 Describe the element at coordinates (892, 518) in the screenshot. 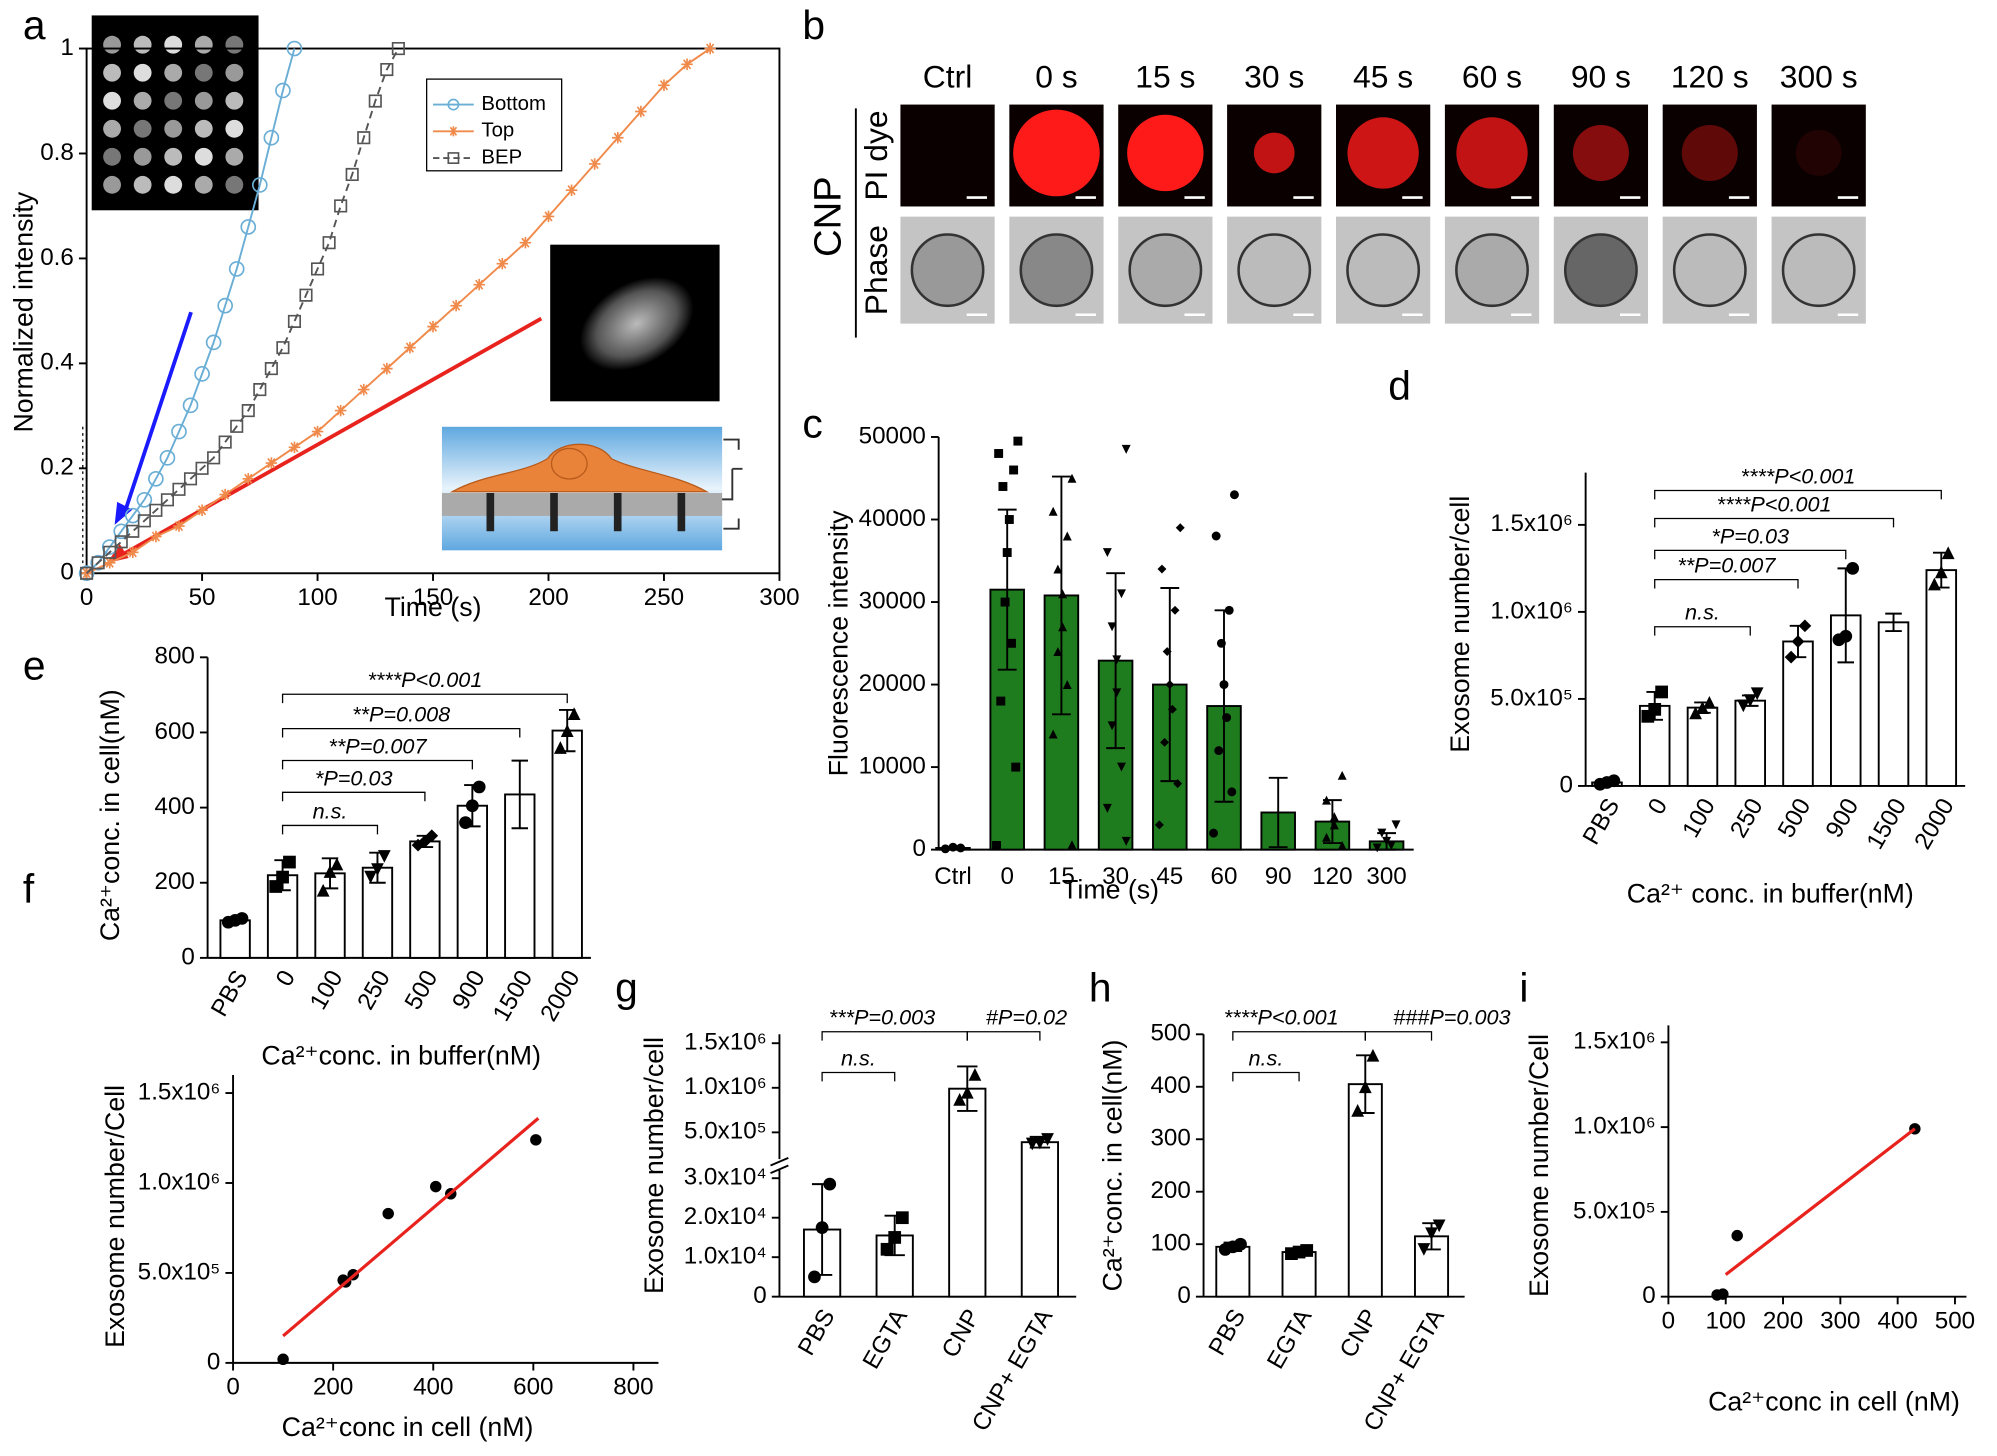

I see `y-tick-label: 40000` at that location.